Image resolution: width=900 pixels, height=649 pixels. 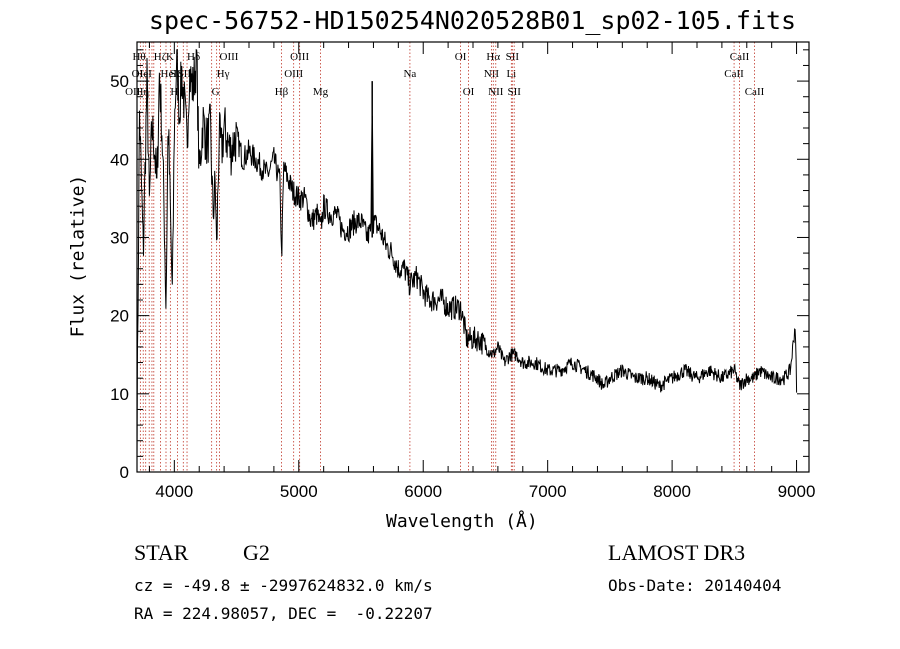 I want to click on x-tick-label: 9000, so click(x=797, y=491).